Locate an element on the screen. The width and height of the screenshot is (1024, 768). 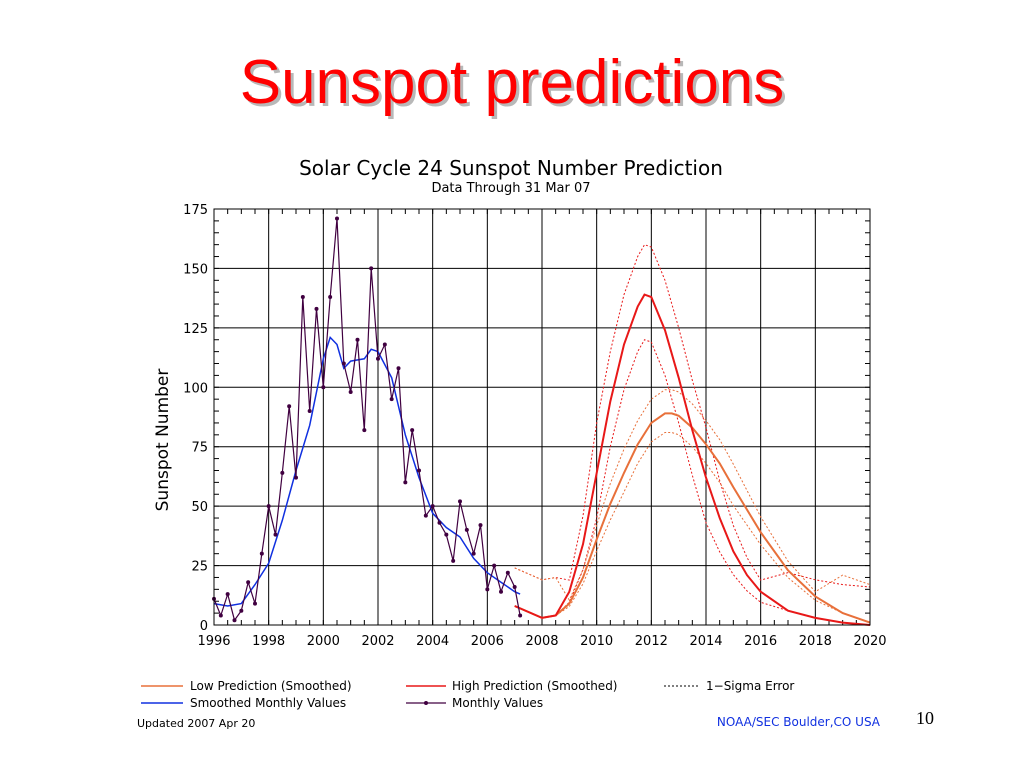
x-tick-label: 2010 is located at coordinates (596, 641).